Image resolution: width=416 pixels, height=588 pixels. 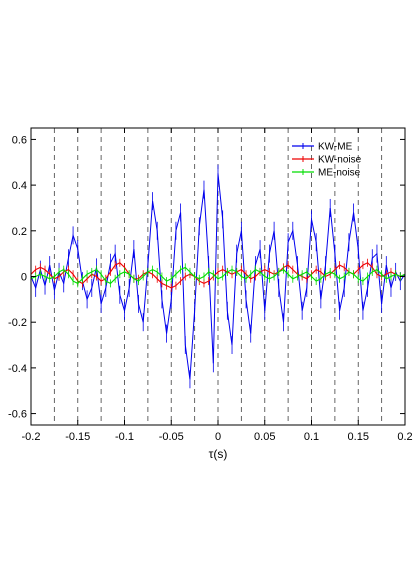 I want to click on x-tick-label: -0.1, so click(x=124, y=437).